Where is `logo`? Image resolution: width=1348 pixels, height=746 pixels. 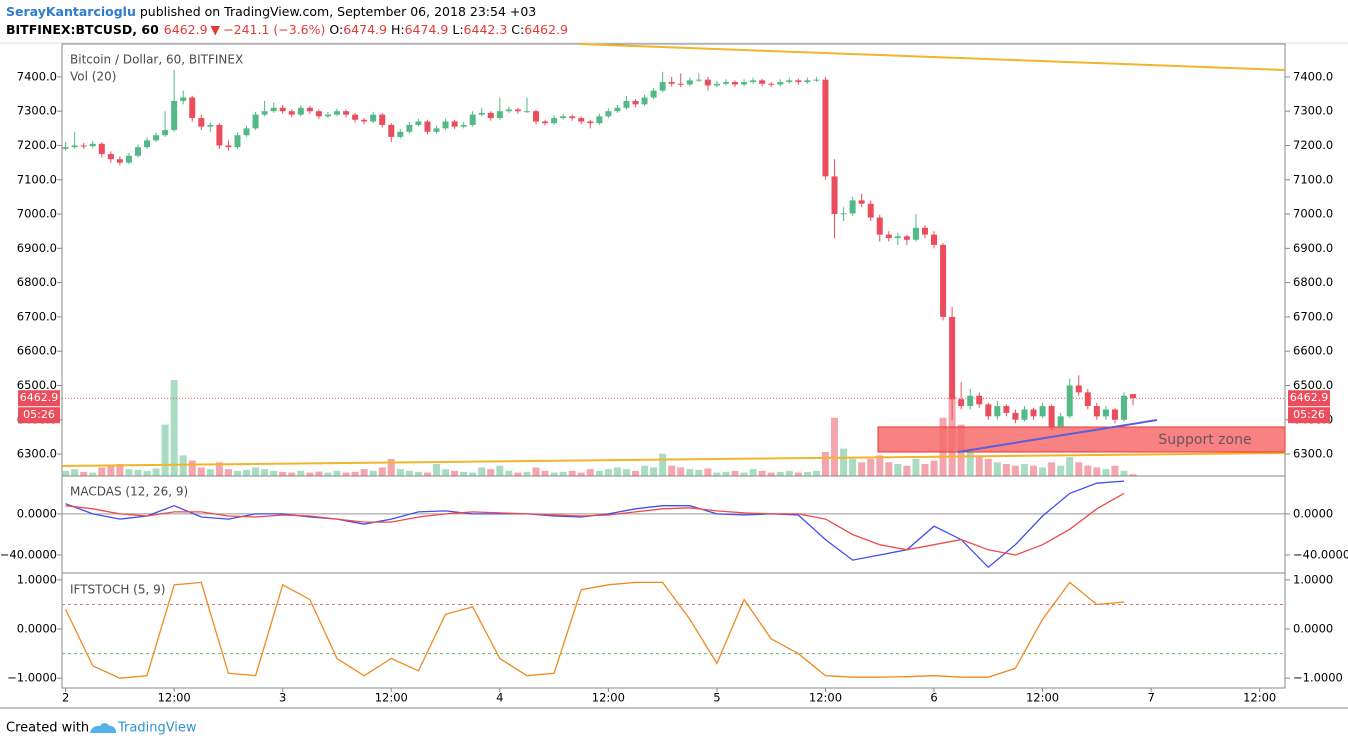
logo is located at coordinates (103, 728).